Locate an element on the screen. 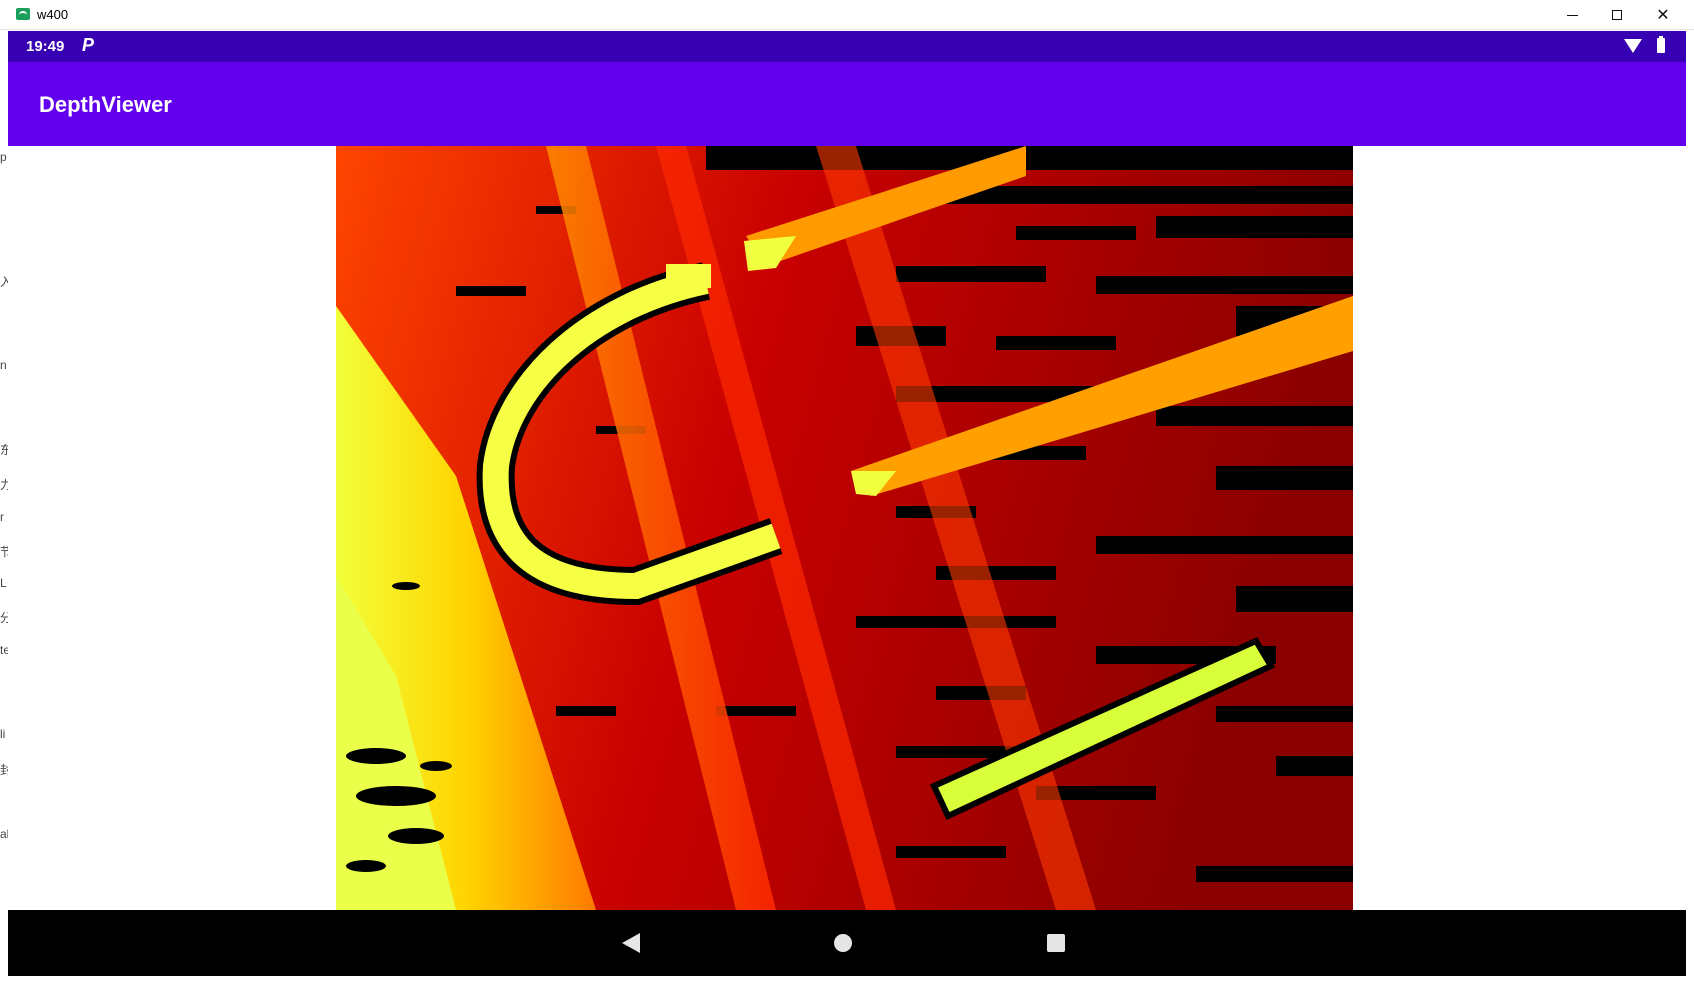 The height and width of the screenshot is (983, 1694). android-studio-icon is located at coordinates (23, 14).